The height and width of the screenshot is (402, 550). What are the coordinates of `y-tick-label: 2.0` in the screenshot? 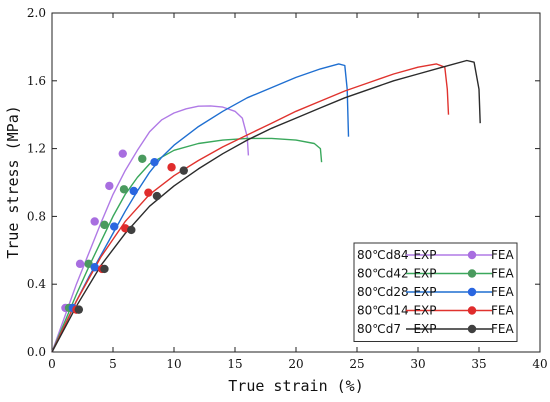 It's located at (36, 13).